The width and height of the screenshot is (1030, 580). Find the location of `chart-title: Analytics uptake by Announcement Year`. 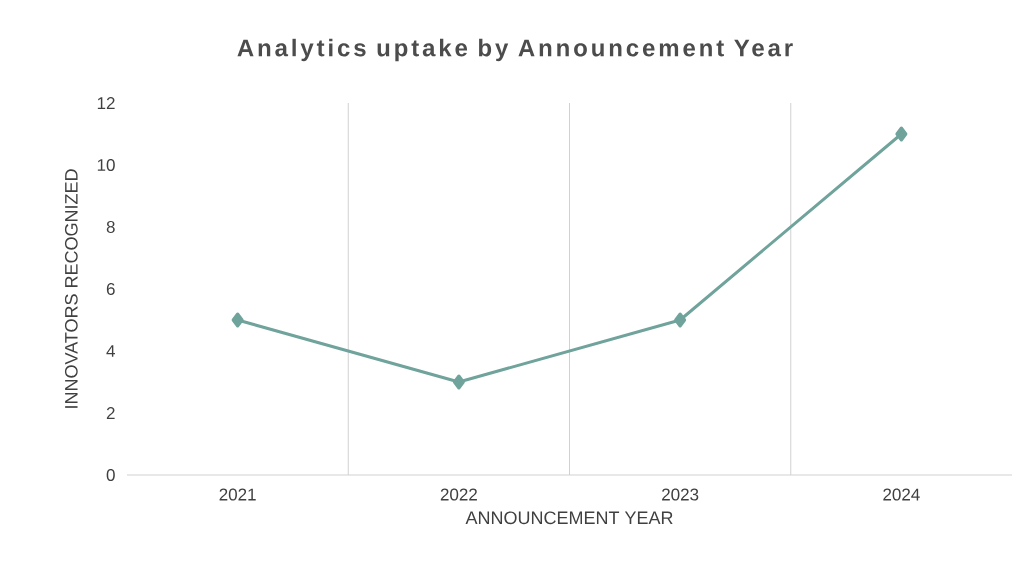

chart-title: Analytics uptake by Announcement Year is located at coordinates (515, 50).